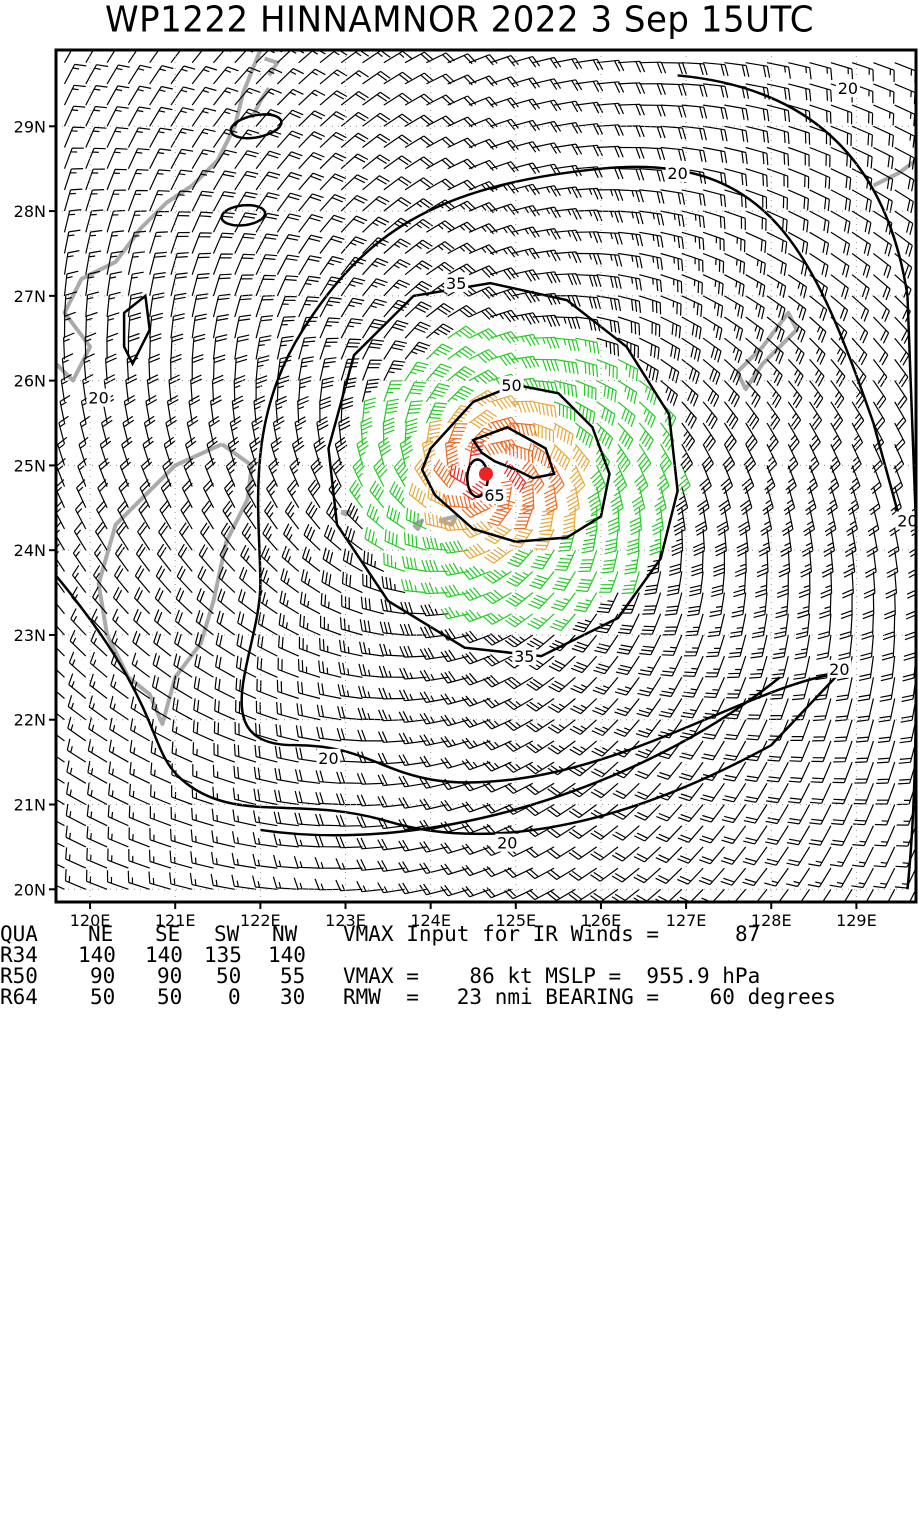 Image resolution: width=919 pixels, height=1513 pixels. I want to click on y-tick-label: 23N, so click(30, 635).